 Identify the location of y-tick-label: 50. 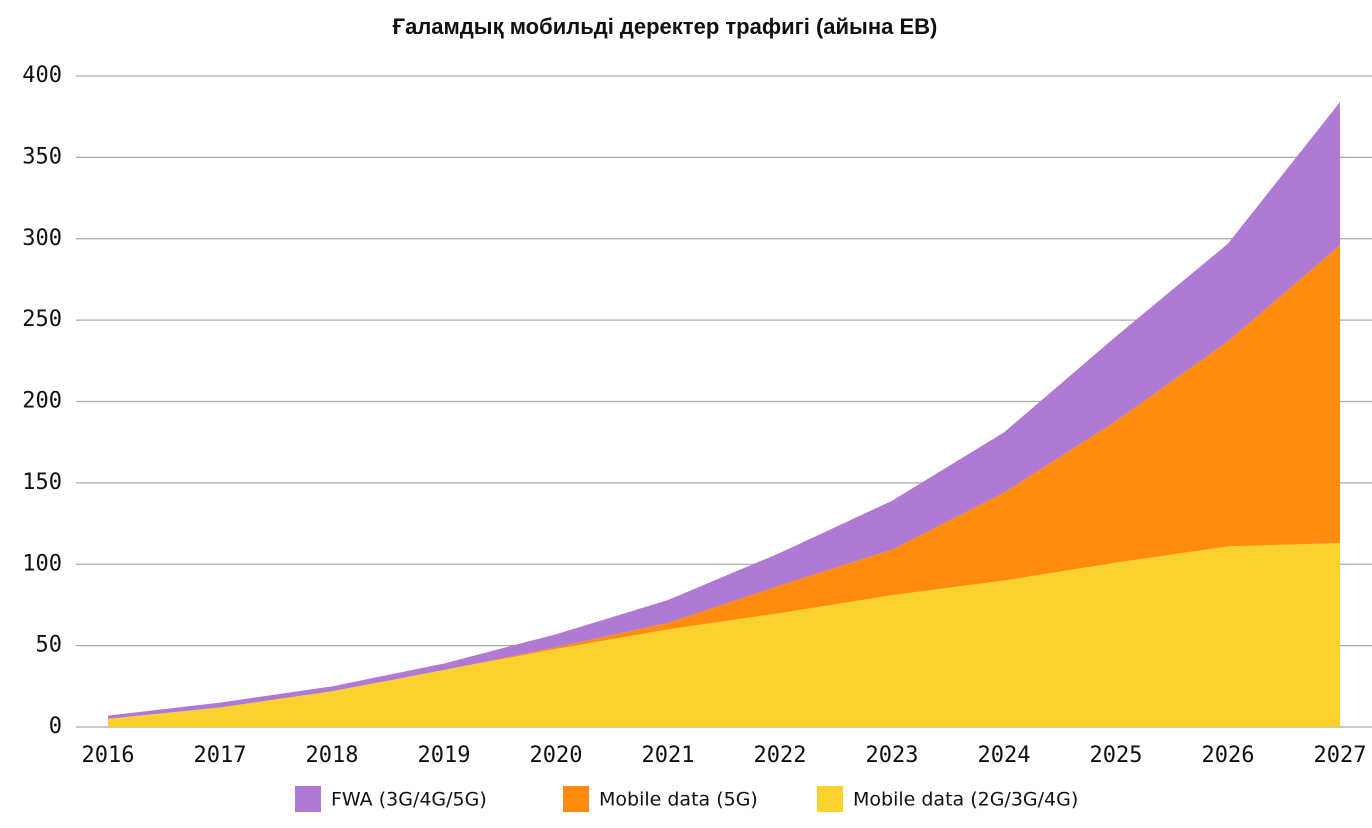
(49, 645).